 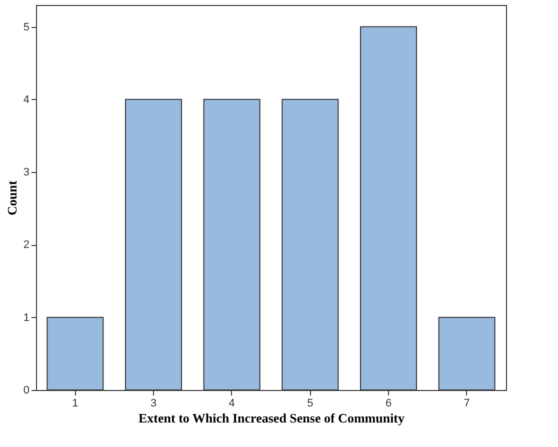 I want to click on x-axis-title: Extent to Which Increased Sense of Community, so click(x=272, y=418).